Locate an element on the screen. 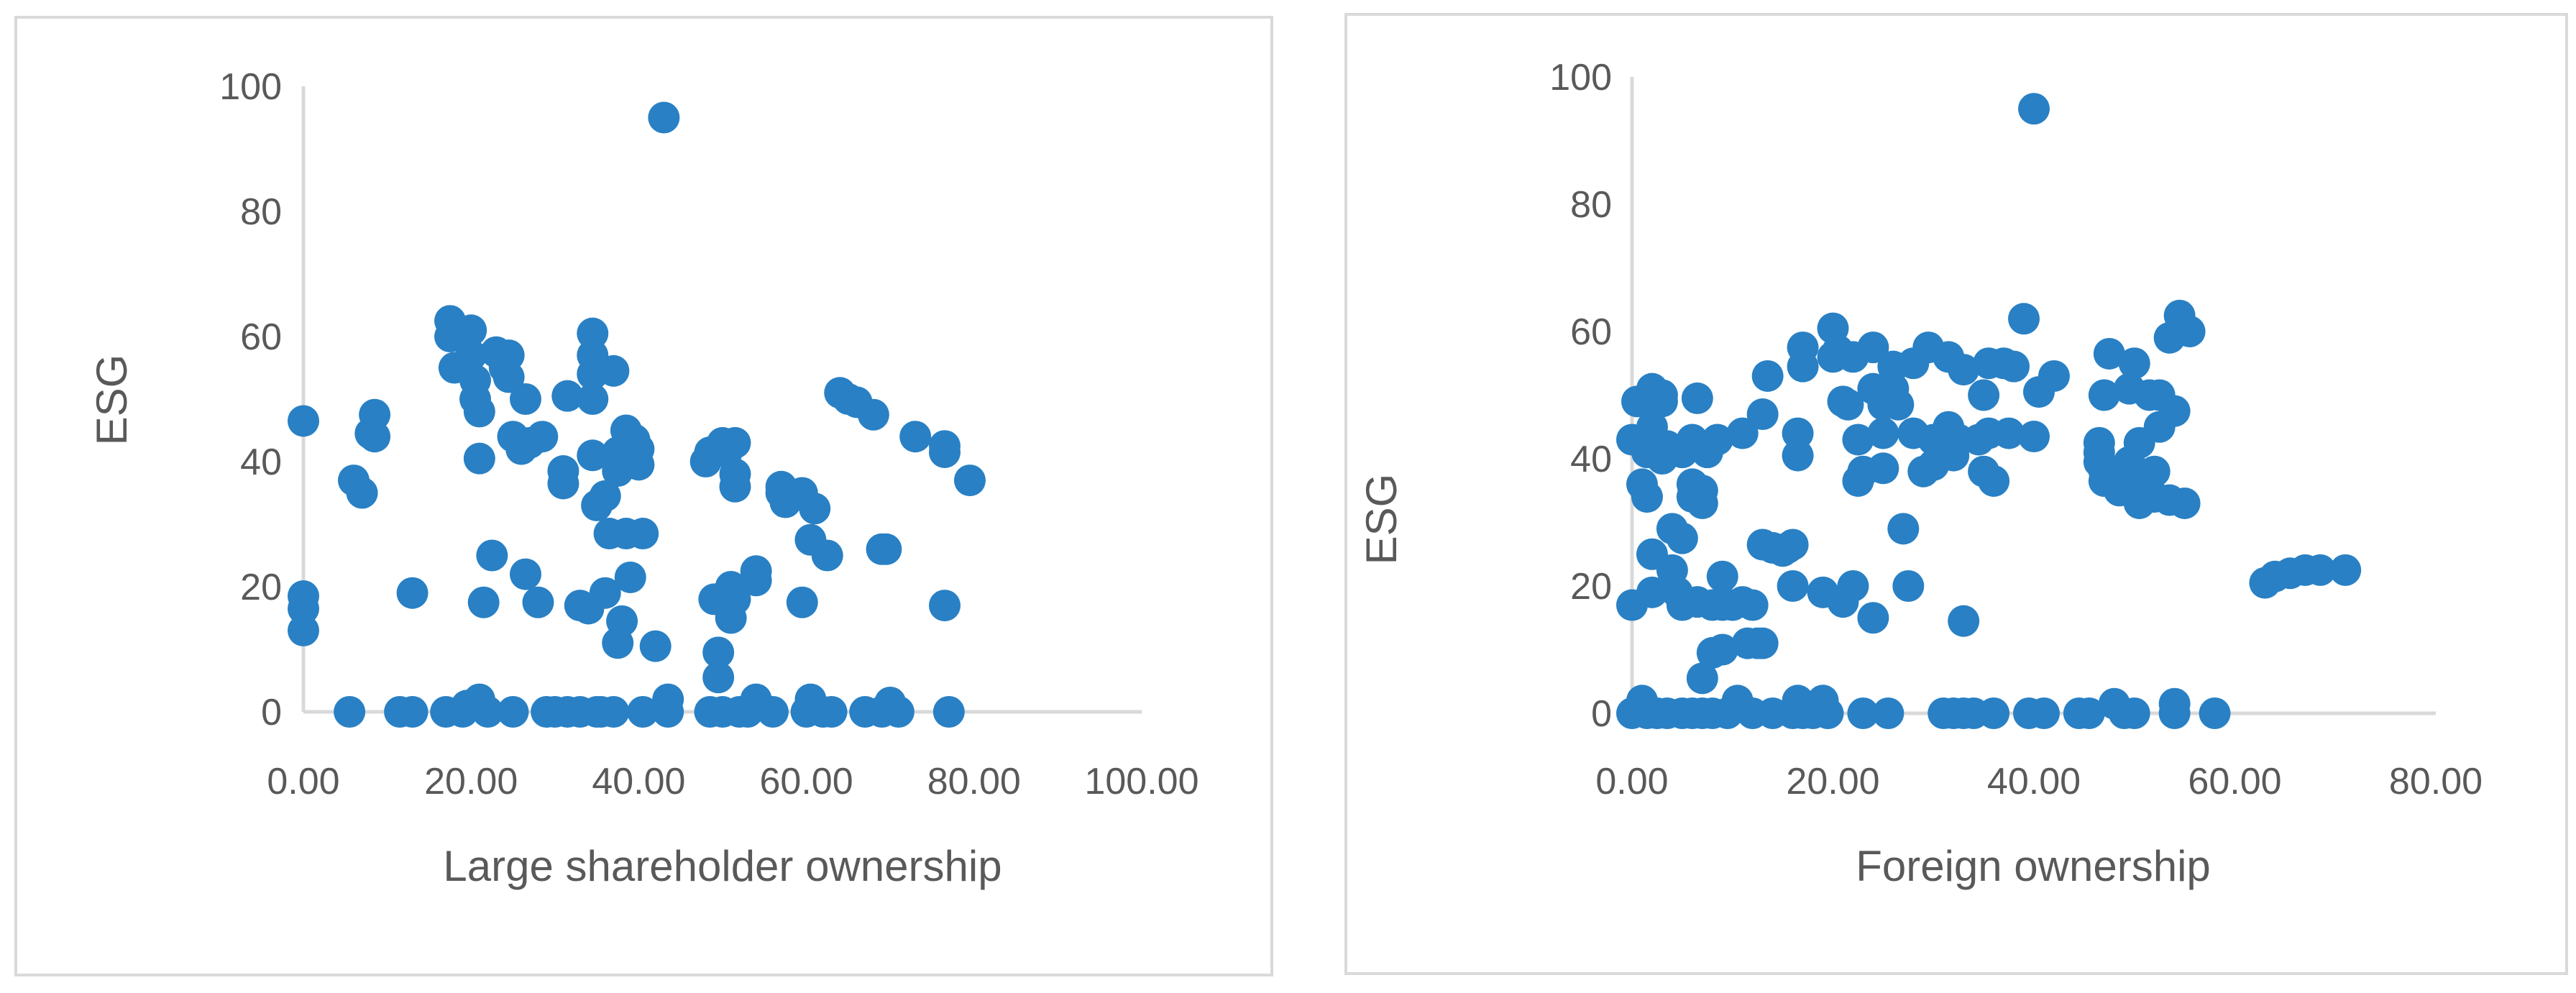 This screenshot has width=2576, height=993. x-tick-label: 40.00 is located at coordinates (2034, 782).